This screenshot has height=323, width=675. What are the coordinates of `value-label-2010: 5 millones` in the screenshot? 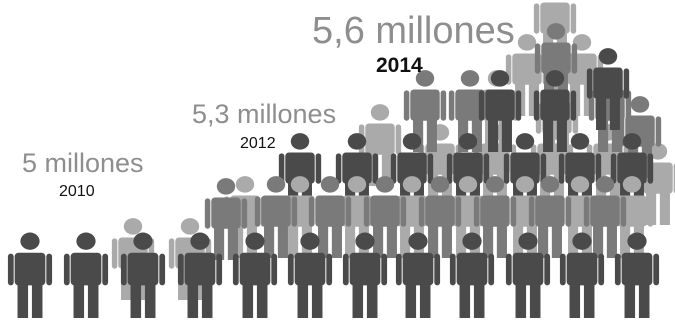 It's located at (83, 163).